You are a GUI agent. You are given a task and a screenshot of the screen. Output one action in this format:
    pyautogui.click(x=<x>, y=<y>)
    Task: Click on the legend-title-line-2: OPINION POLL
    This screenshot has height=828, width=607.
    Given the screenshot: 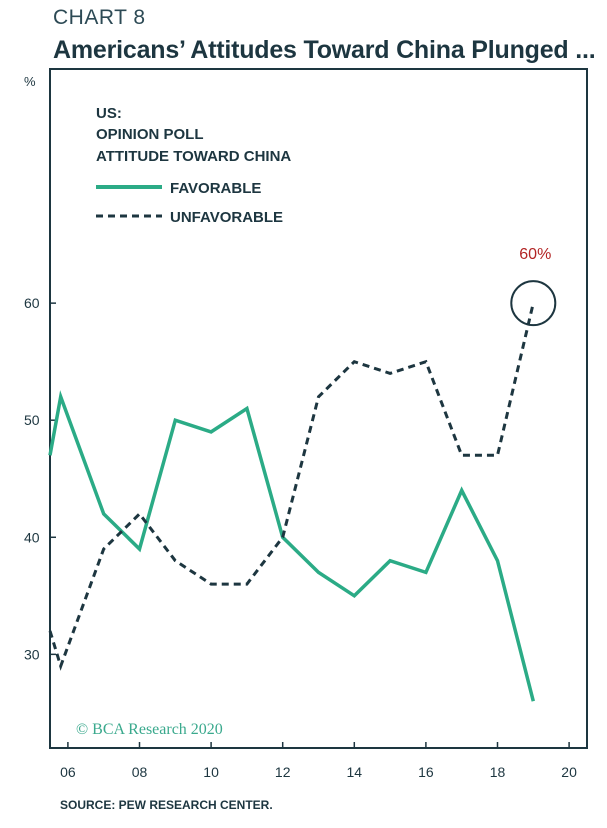 What is the action you would take?
    pyautogui.click(x=150, y=134)
    